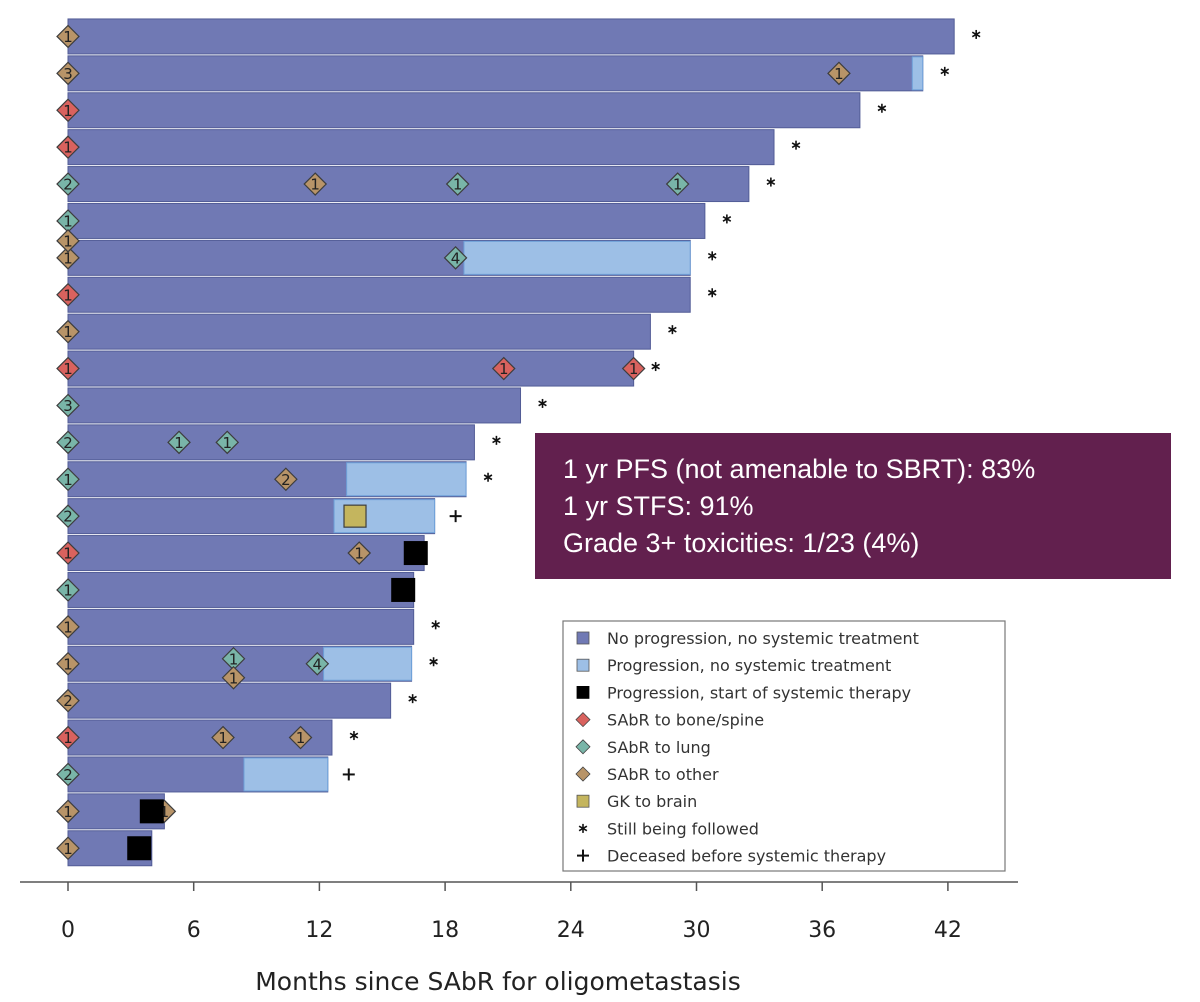 The height and width of the screenshot is (1002, 1200). I want to click on x-tick-label: 30, so click(697, 930).